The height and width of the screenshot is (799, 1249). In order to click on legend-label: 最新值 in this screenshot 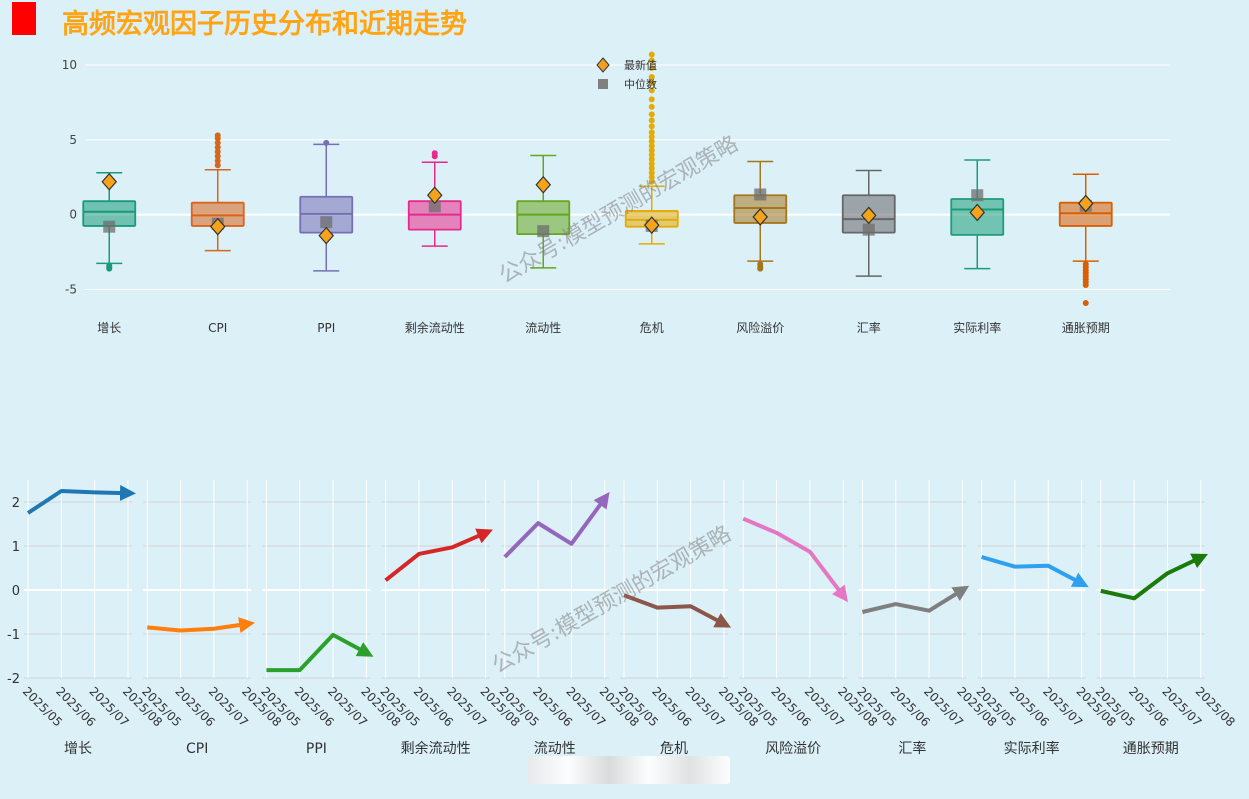, I will do `click(640, 65)`.